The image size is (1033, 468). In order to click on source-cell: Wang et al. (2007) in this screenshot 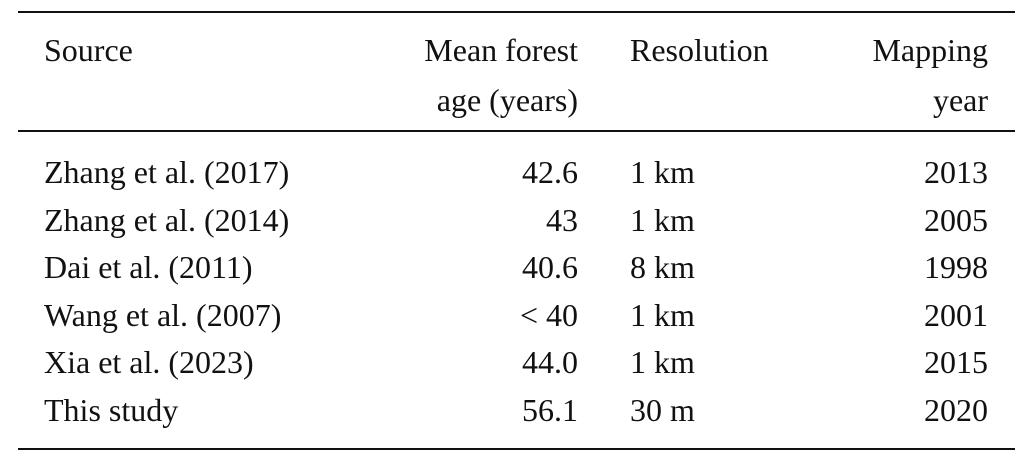, I will do `click(163, 314)`.